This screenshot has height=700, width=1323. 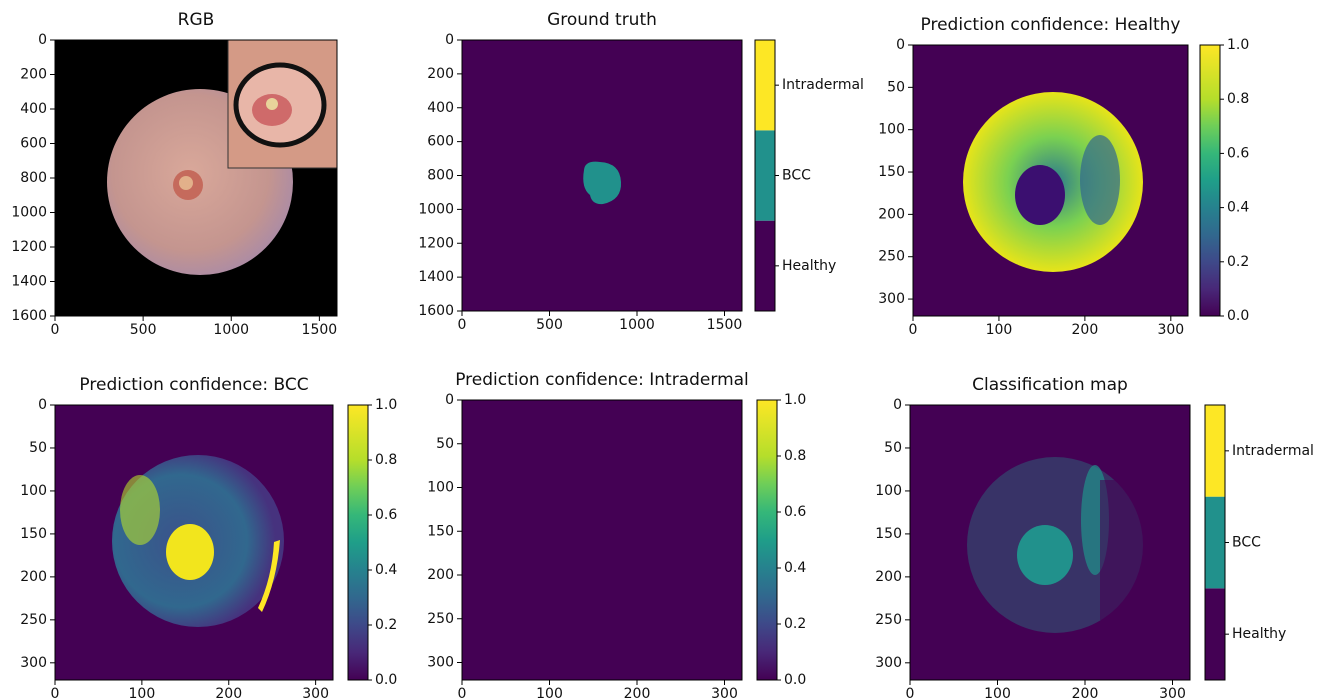 I want to click on y-tick-label: 600, so click(x=33, y=144).